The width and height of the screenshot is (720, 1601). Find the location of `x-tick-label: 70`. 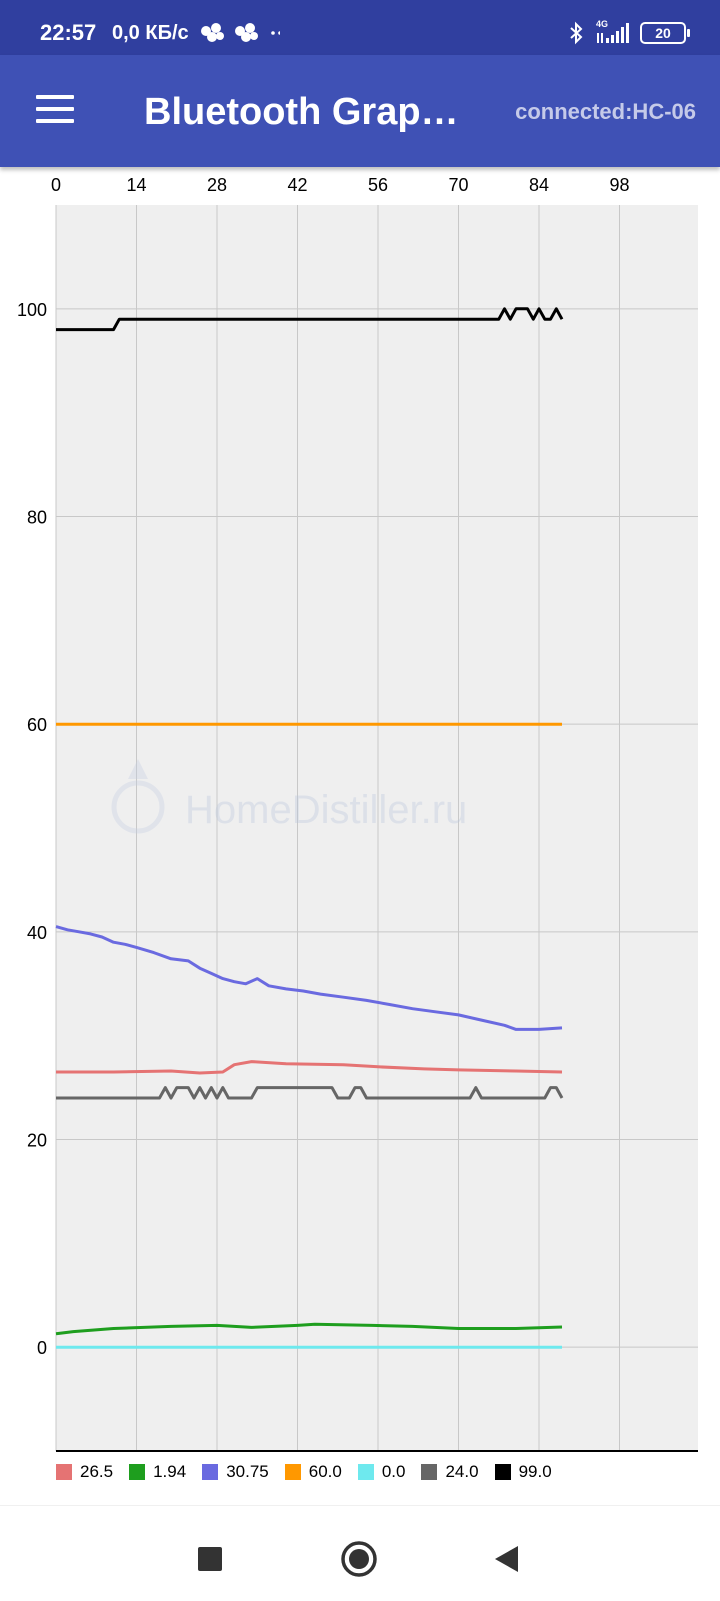

x-tick-label: 70 is located at coordinates (458, 185).